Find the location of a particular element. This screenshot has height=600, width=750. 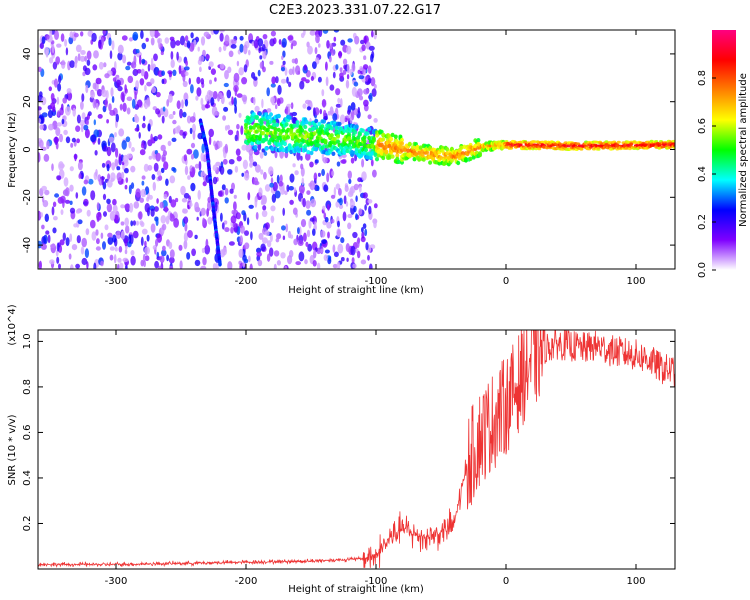

x-tick-label: -300 is located at coordinates (116, 281).